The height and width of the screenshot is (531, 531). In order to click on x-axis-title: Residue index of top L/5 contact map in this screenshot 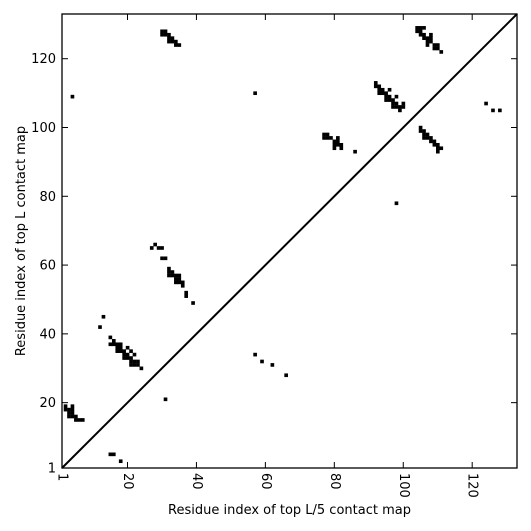, I will do `click(289, 510)`.